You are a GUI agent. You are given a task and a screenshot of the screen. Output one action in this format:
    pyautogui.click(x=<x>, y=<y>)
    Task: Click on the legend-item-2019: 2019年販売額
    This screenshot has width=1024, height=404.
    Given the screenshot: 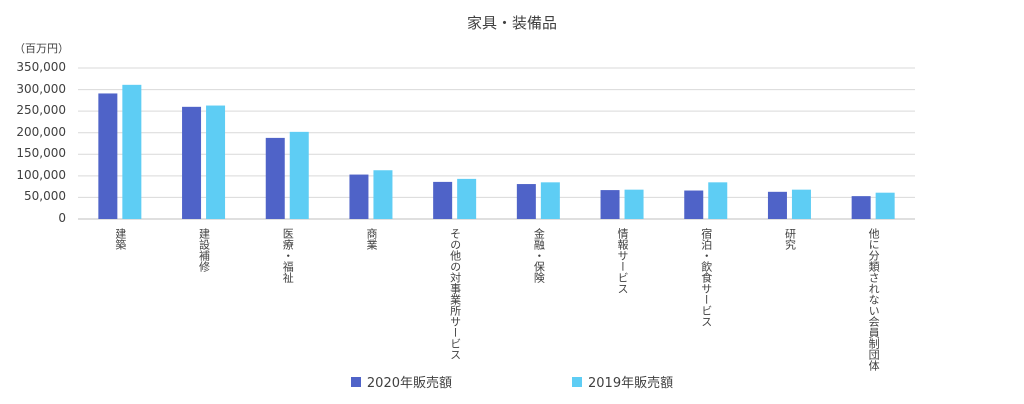 What is the action you would take?
    pyautogui.click(x=622, y=381)
    